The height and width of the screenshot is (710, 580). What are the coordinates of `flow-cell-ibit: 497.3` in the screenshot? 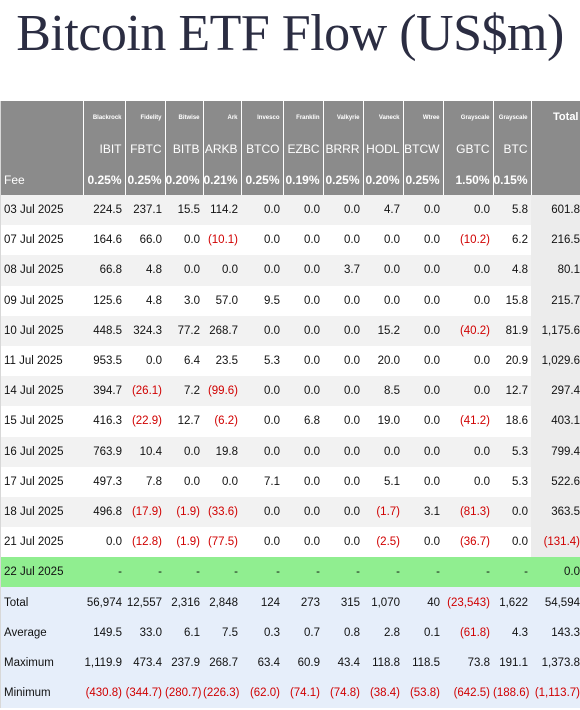 It's located at (104, 481).